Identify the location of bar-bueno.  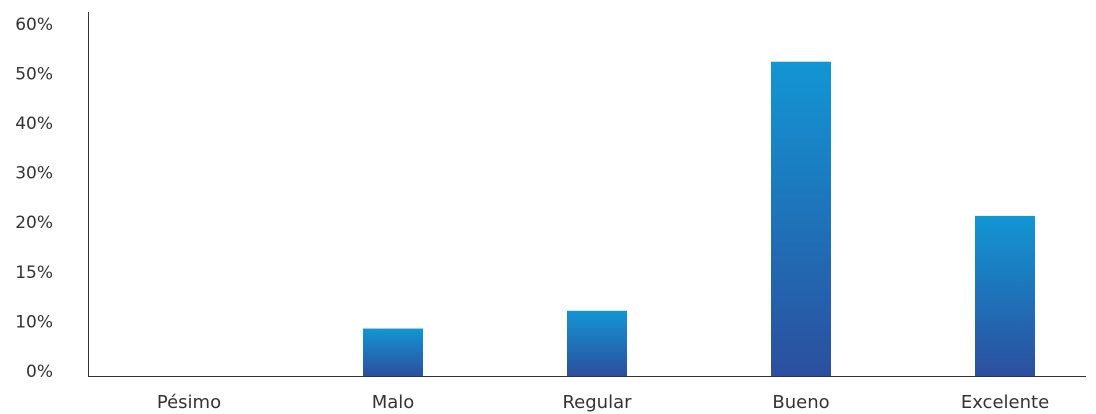
(801, 219).